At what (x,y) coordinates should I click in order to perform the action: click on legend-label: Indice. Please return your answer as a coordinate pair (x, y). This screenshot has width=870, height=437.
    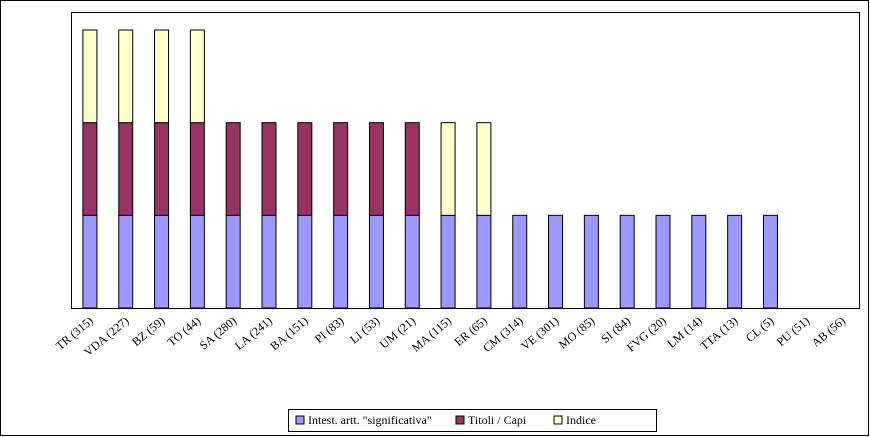
    Looking at the image, I should click on (581, 420).